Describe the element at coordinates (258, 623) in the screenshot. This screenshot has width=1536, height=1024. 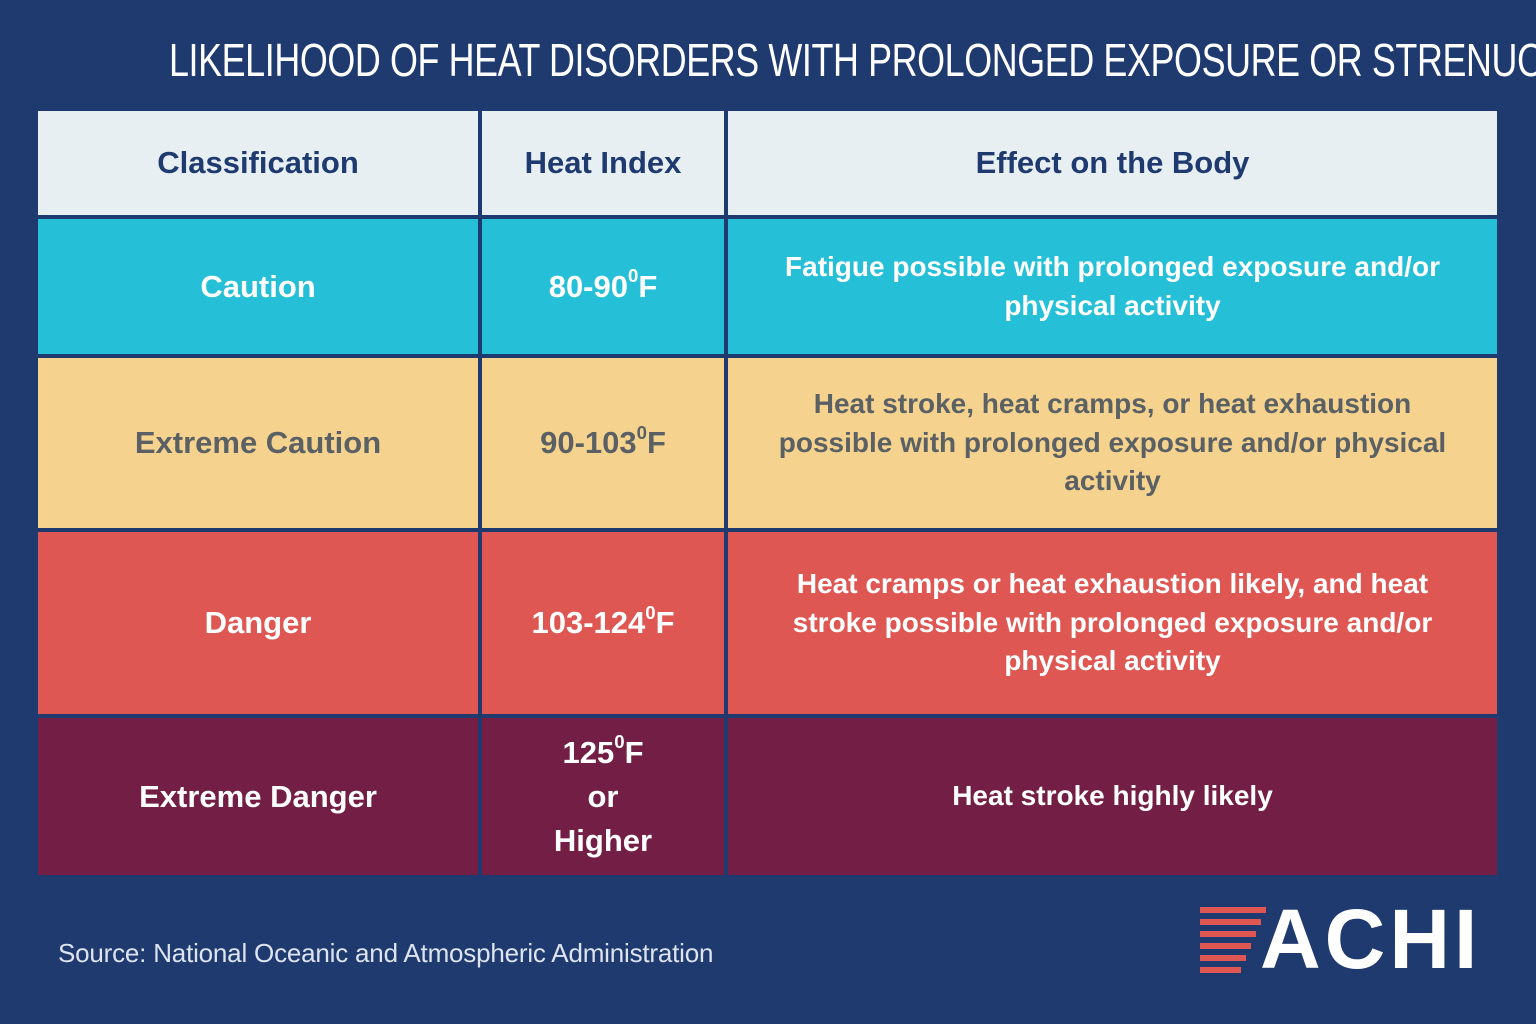
I see `table-row-danger-classification: Danger` at that location.